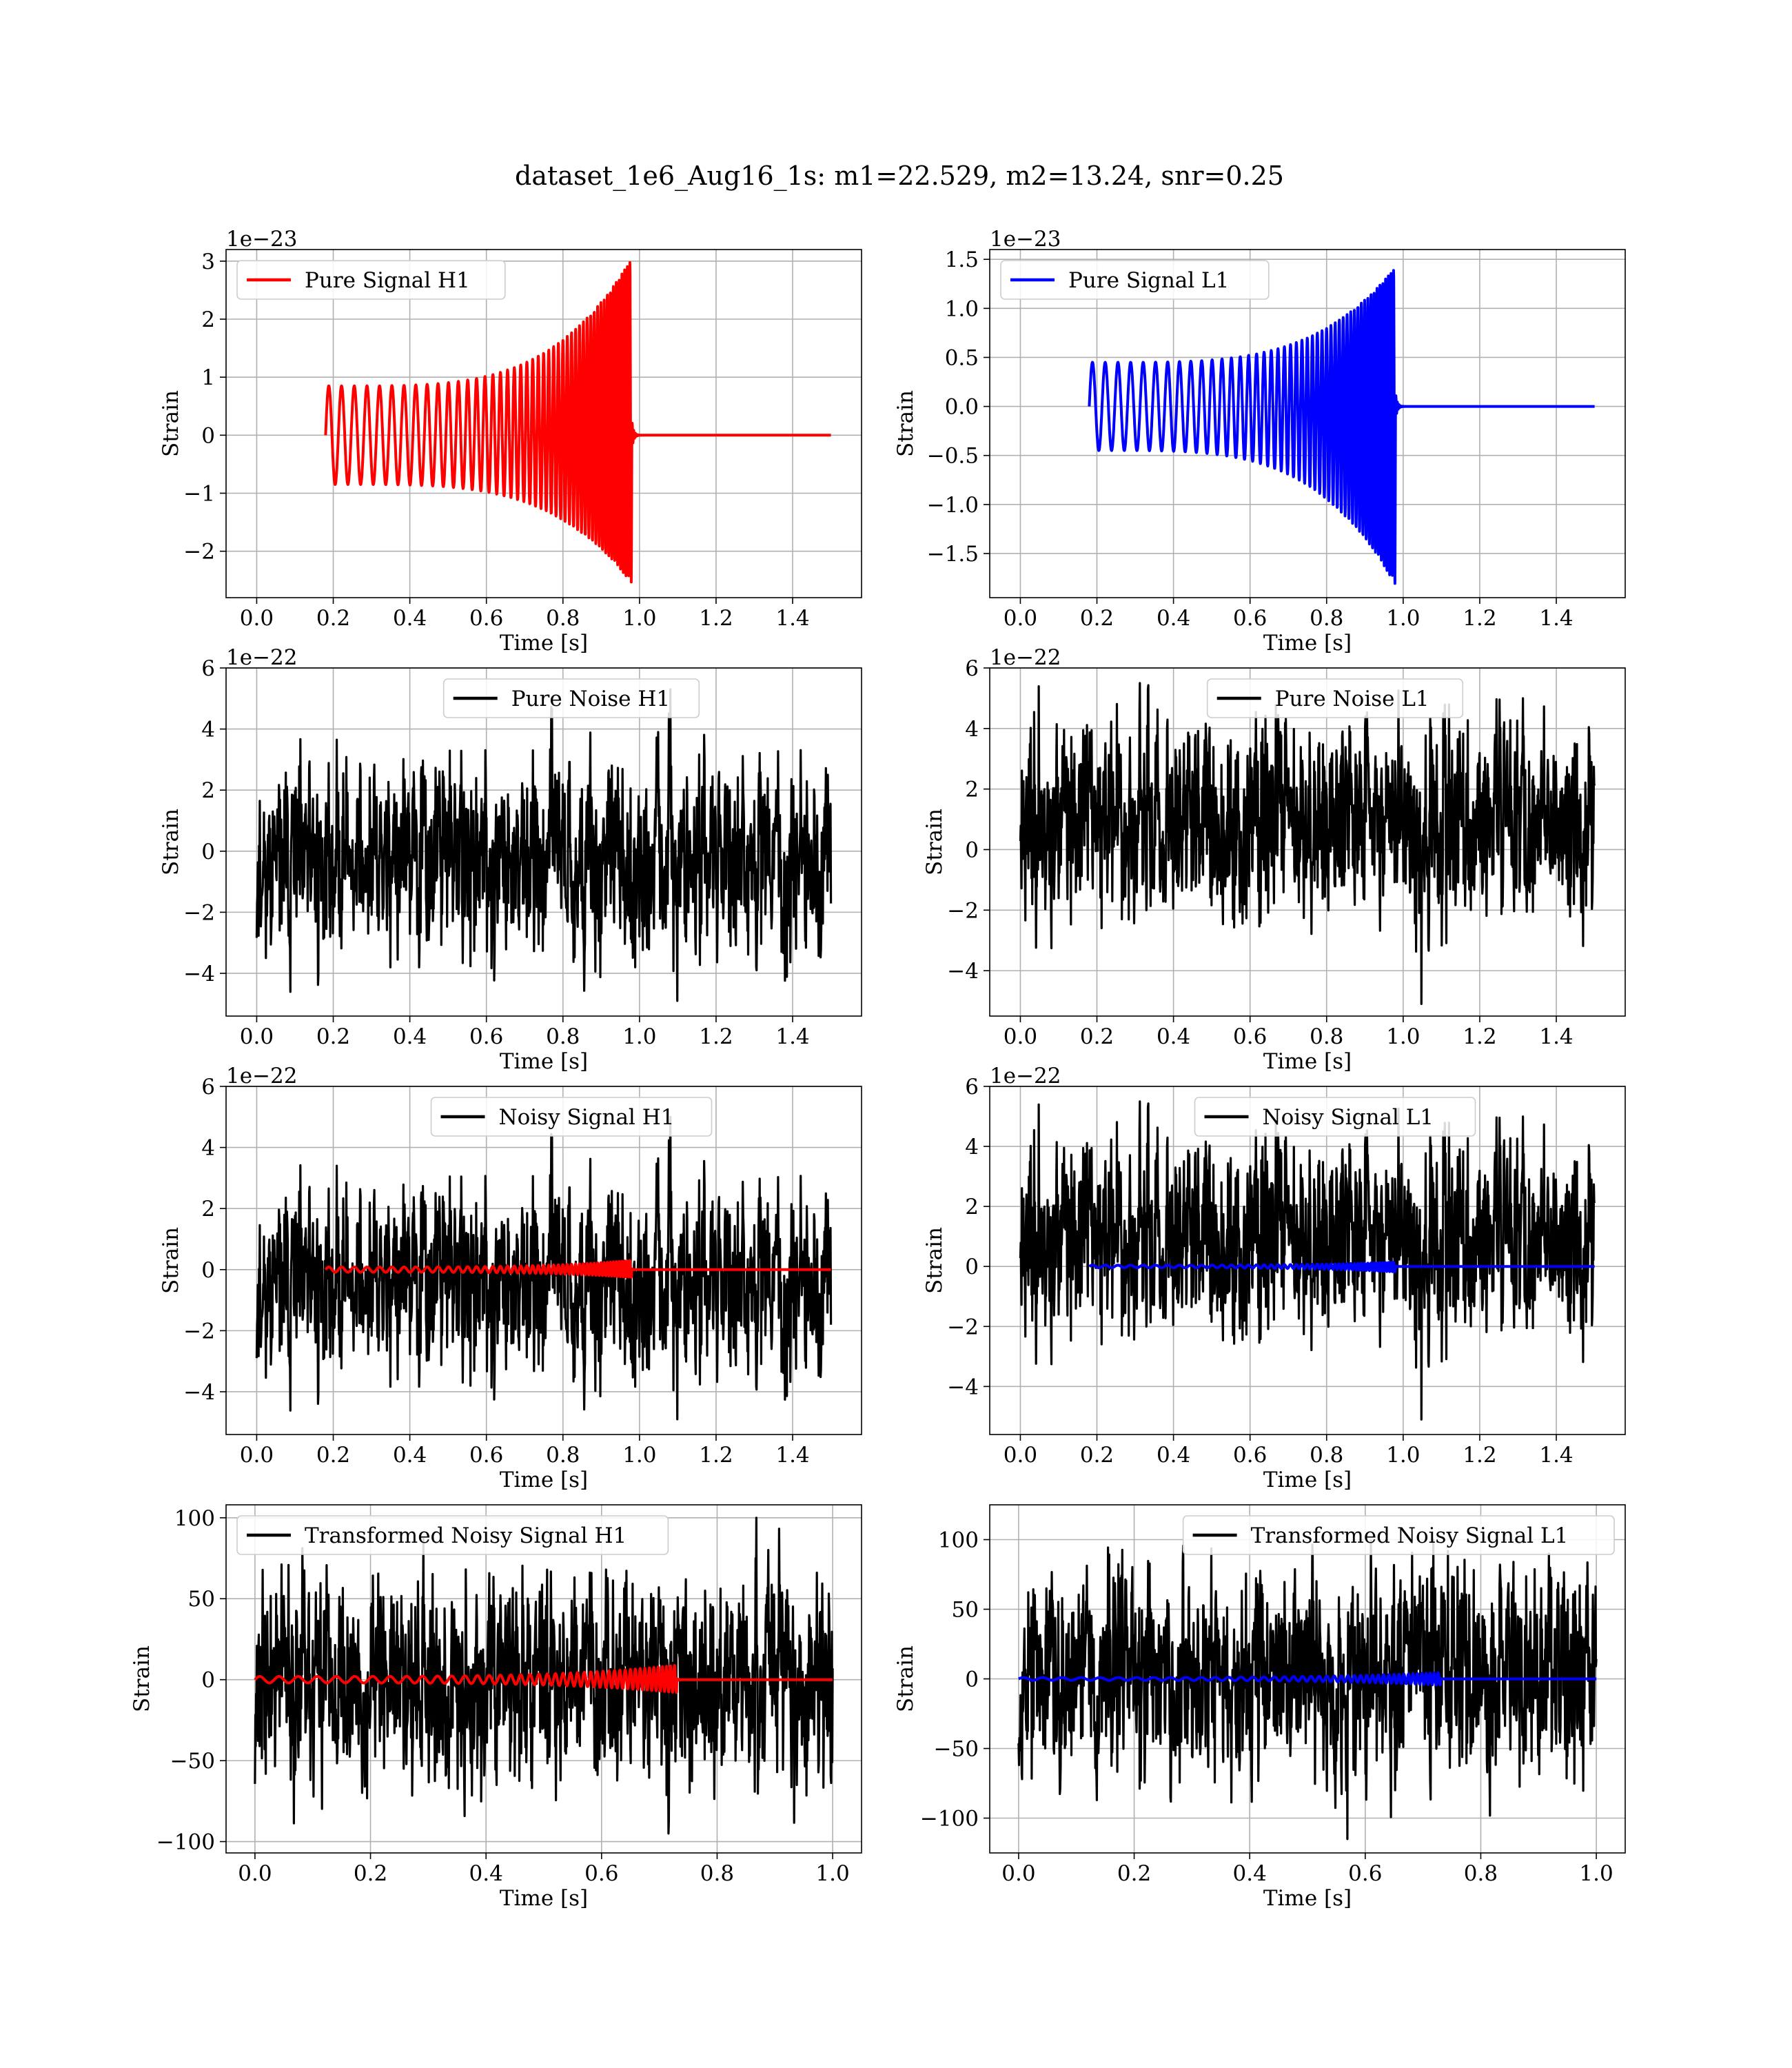 This screenshot has height=2068, width=1792. What do you see at coordinates (953, 554) in the screenshot?
I see `y-tick-label: −1.5` at bounding box center [953, 554].